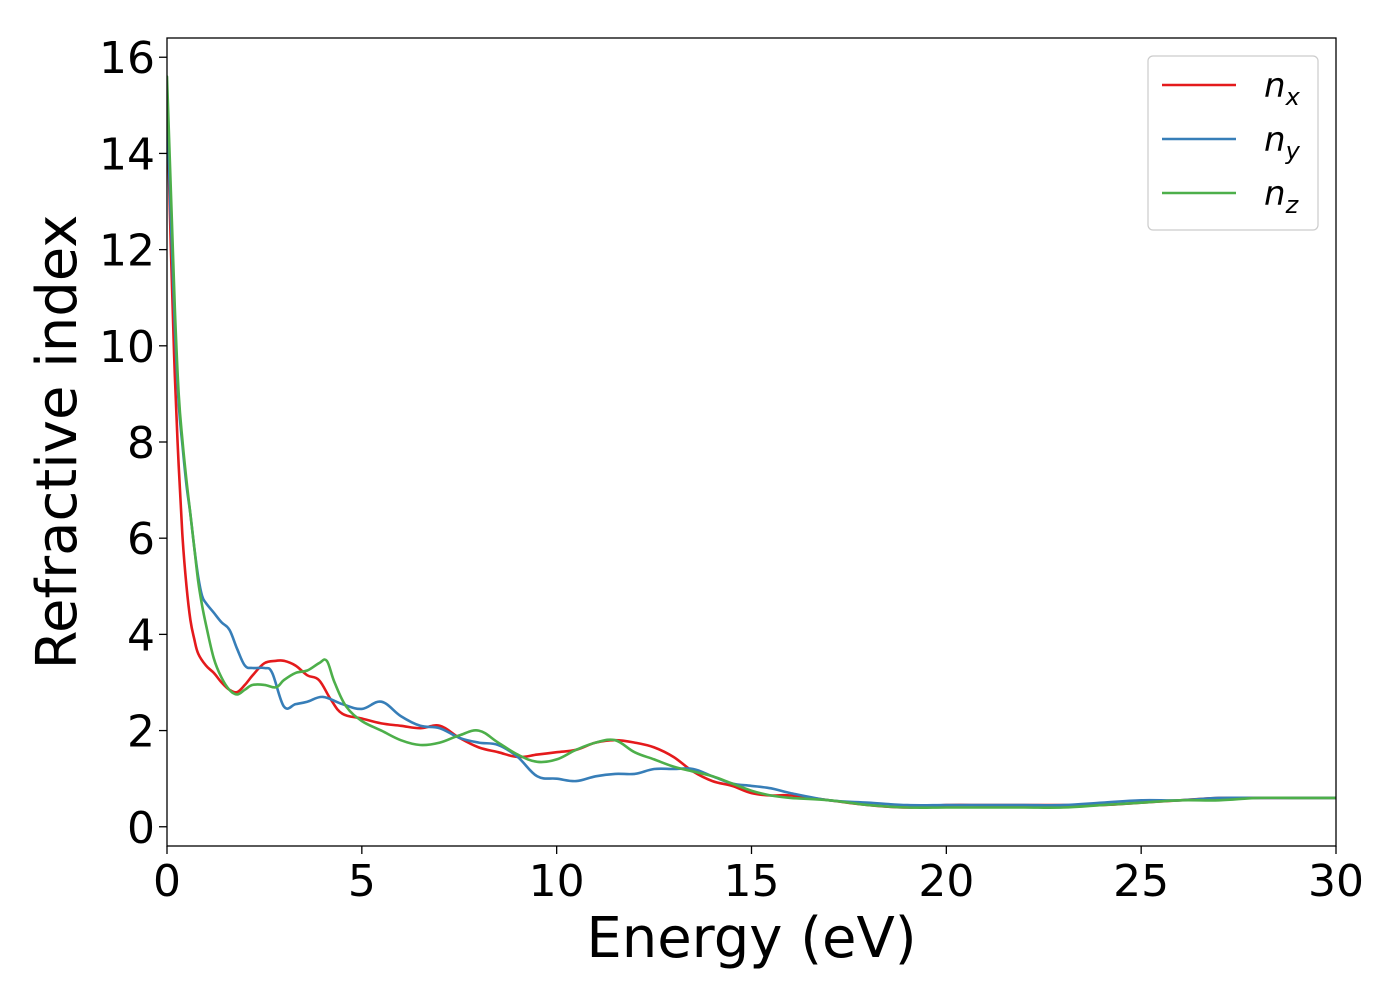 This screenshot has height=1000, width=1400. I want to click on y-tick-label: 0, so click(141, 828).